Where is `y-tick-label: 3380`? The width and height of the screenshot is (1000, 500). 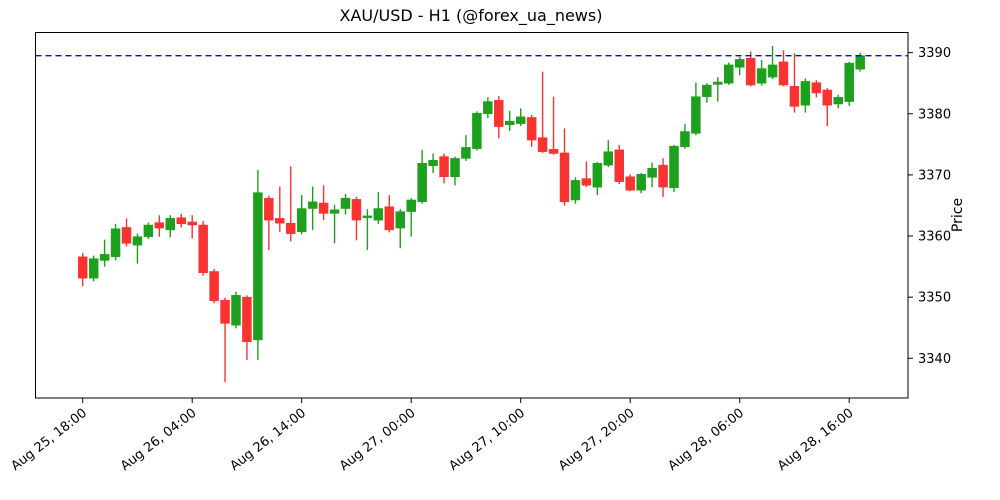 y-tick-label: 3380 is located at coordinates (934, 114).